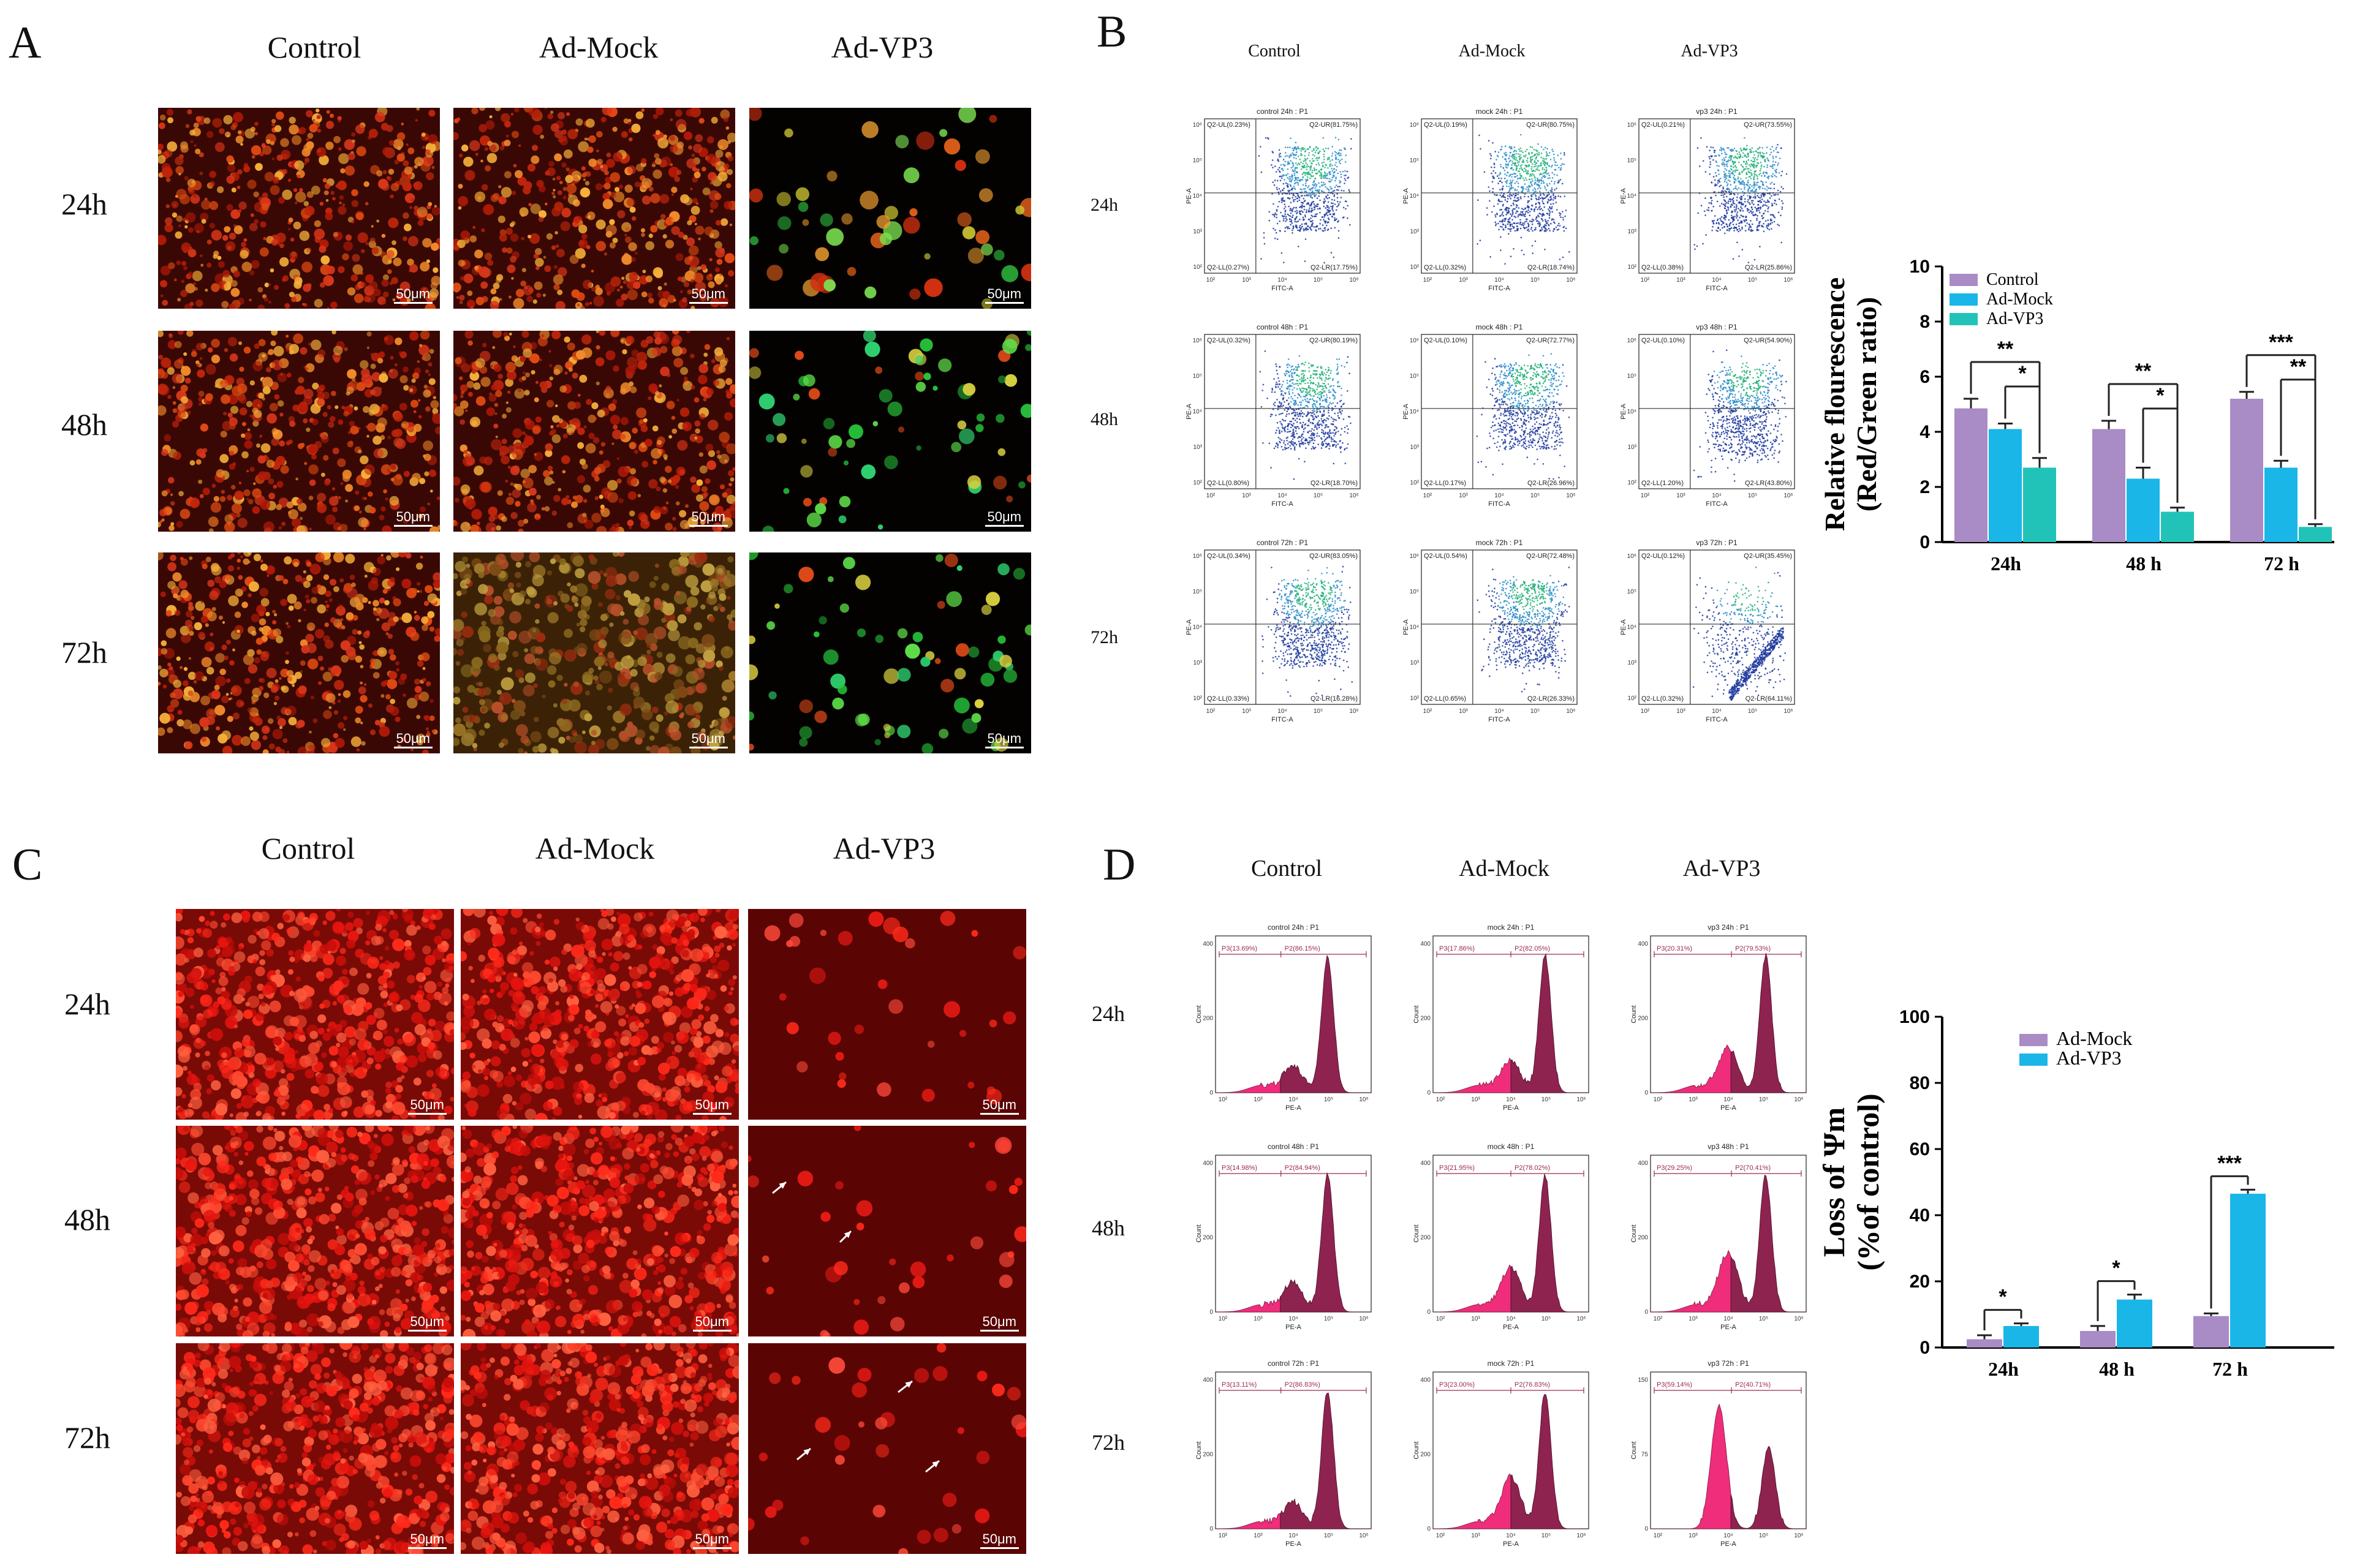 The image size is (2360, 1568). I want to click on svg-text: 10³, so click(1198, 232).